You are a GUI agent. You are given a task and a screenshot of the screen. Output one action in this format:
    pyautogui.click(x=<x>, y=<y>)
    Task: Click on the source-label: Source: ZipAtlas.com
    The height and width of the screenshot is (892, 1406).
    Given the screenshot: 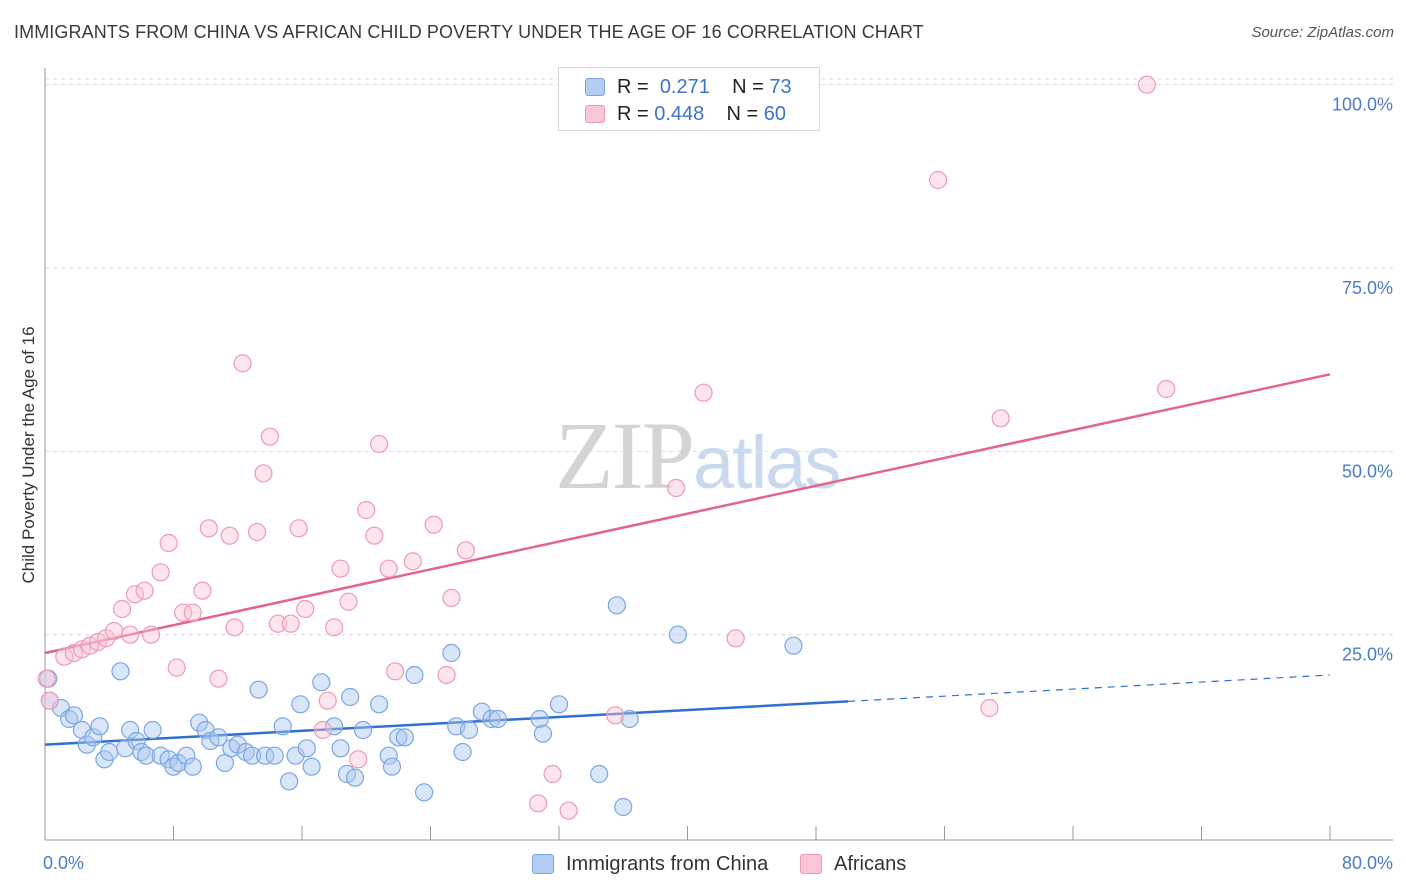 What is the action you would take?
    pyautogui.click(x=1322, y=32)
    